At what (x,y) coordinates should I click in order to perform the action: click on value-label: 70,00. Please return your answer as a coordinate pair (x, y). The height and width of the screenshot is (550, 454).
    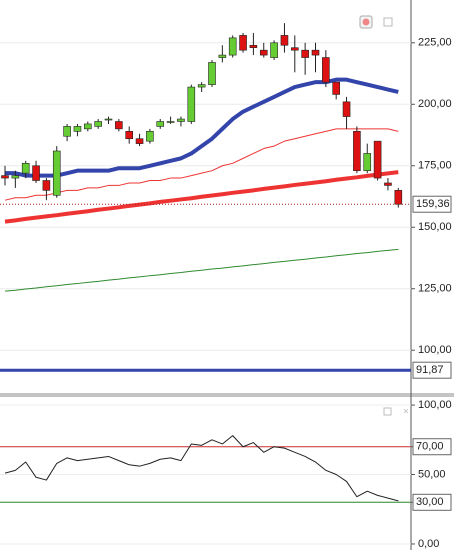
    Looking at the image, I should click on (430, 447).